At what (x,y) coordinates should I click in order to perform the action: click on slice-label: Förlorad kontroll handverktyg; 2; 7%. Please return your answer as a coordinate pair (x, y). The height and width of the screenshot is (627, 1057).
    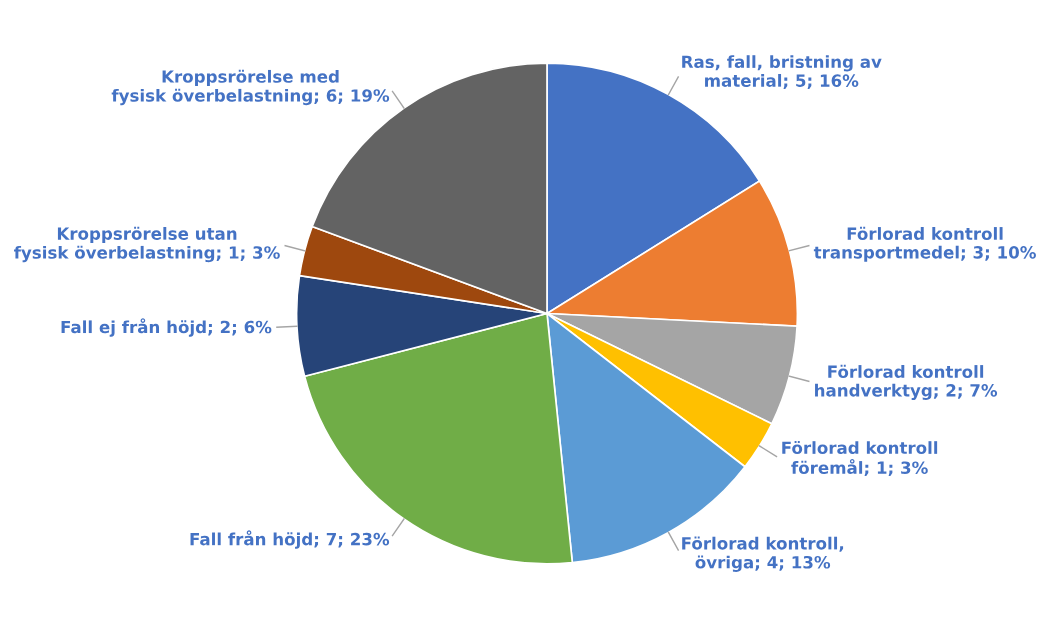
    Looking at the image, I should click on (906, 382).